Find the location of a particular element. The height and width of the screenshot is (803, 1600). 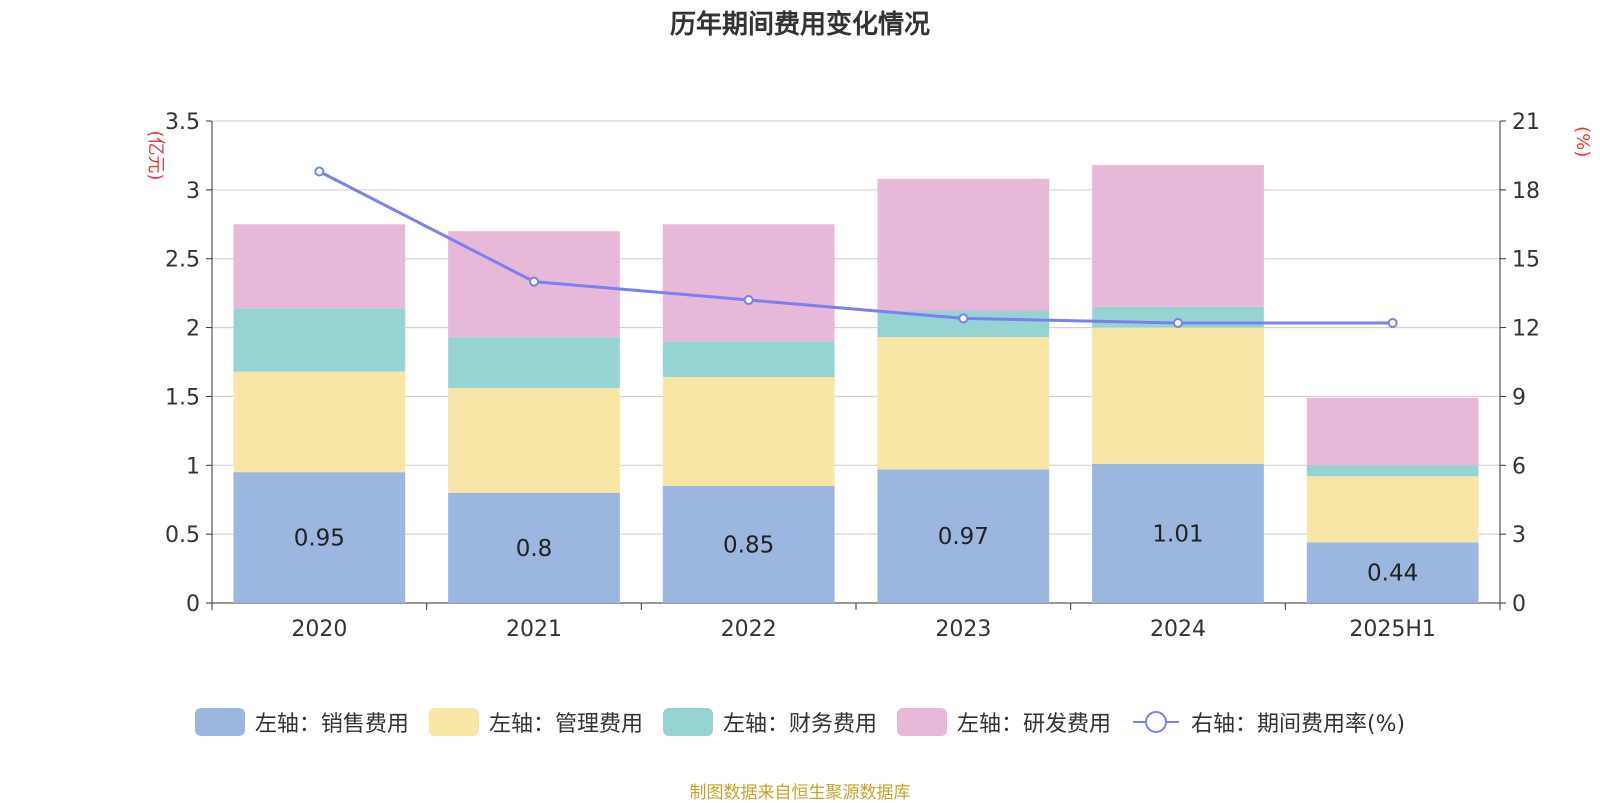

y-right-tick-label: 3 is located at coordinates (1519, 535).